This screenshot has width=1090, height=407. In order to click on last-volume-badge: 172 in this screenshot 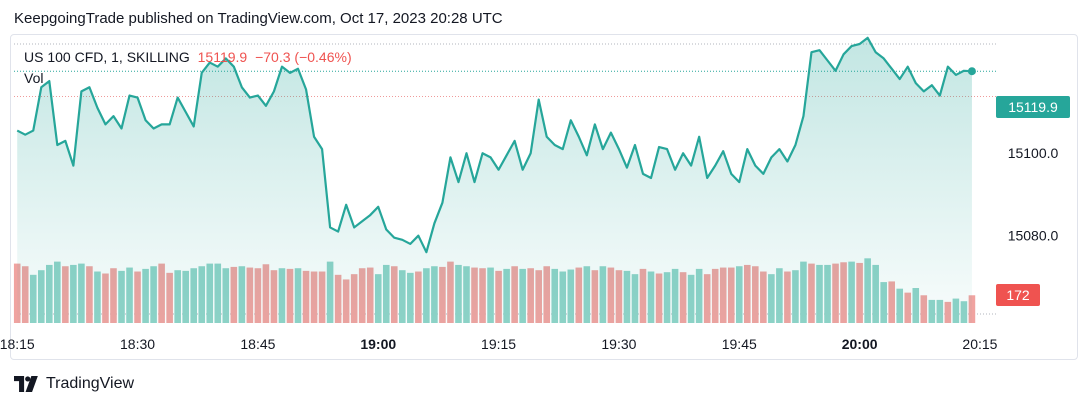, I will do `click(1018, 295)`.